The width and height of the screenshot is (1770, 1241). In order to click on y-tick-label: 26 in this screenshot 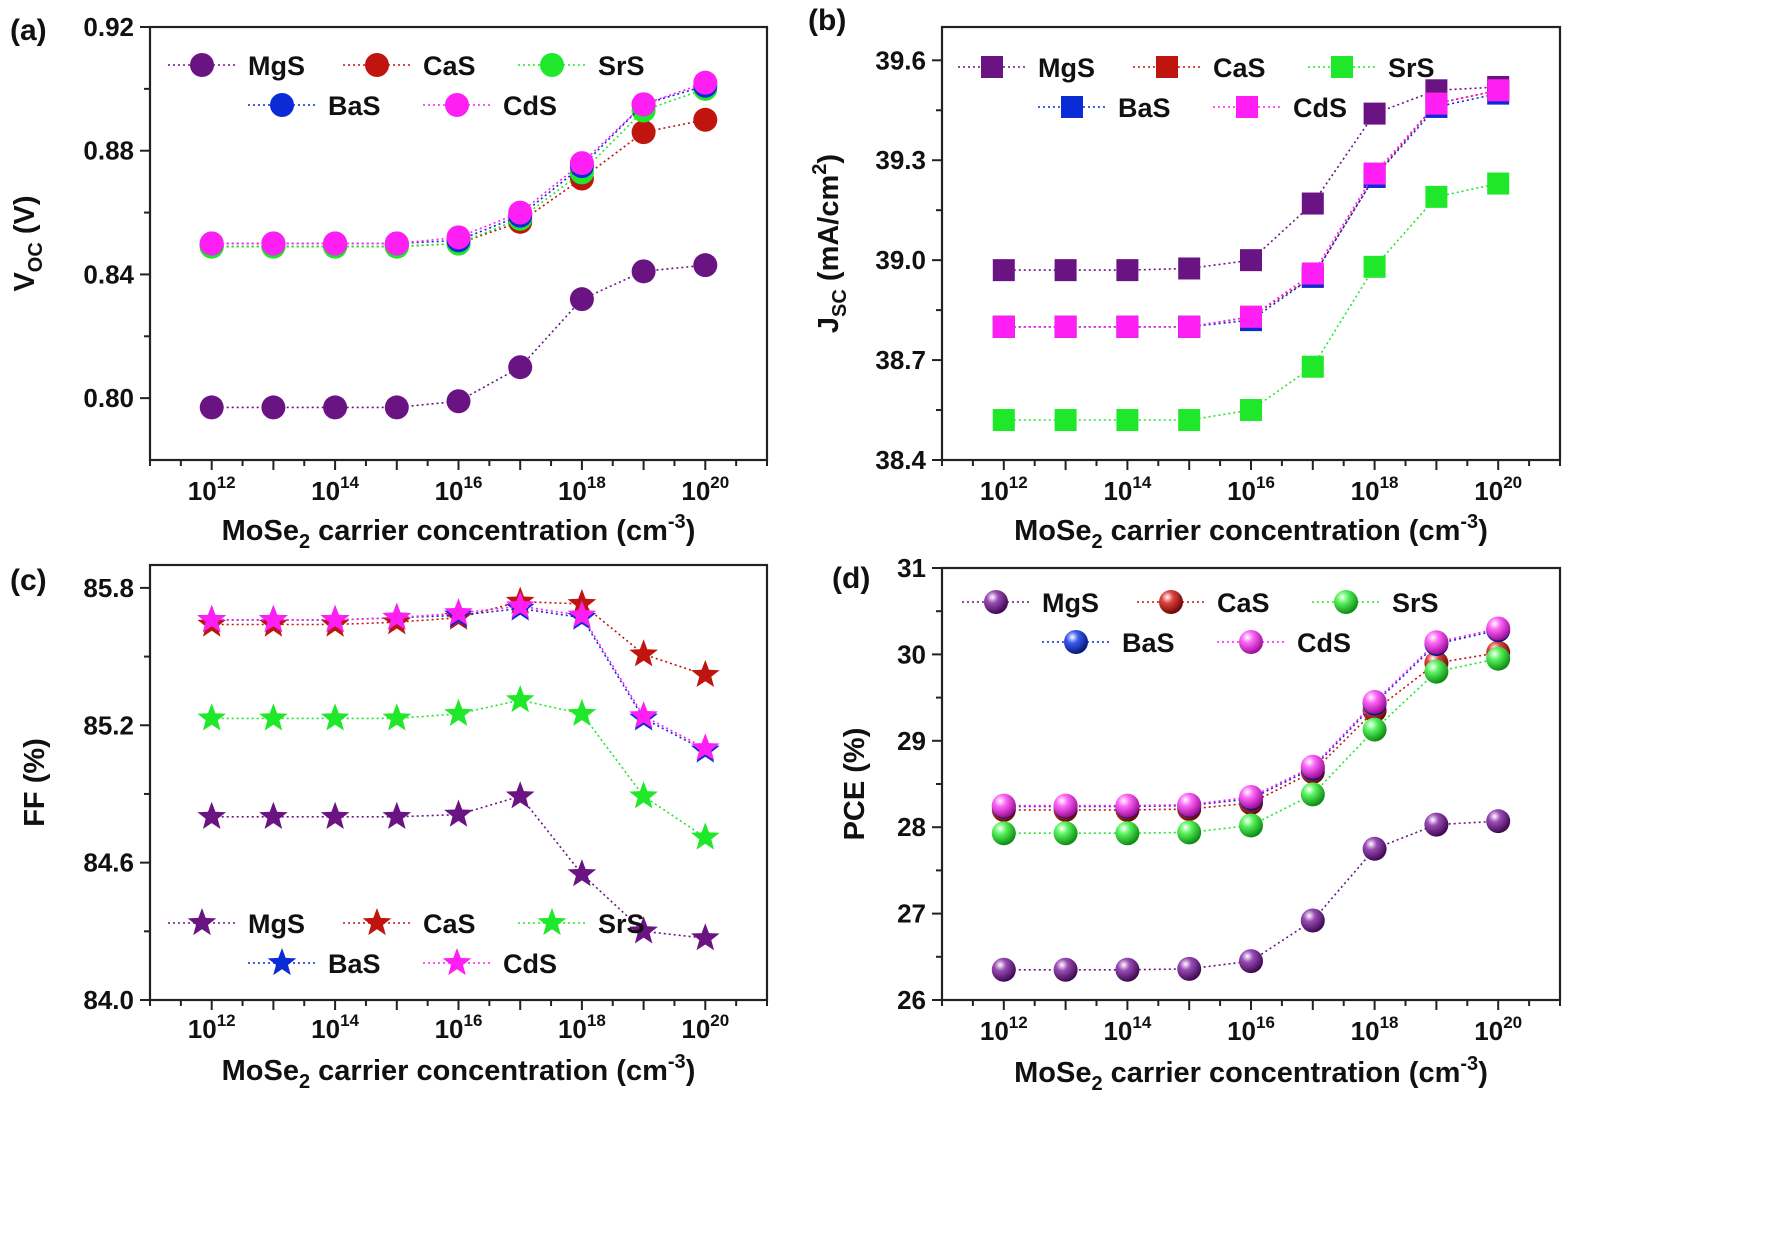, I will do `click(911, 1000)`.